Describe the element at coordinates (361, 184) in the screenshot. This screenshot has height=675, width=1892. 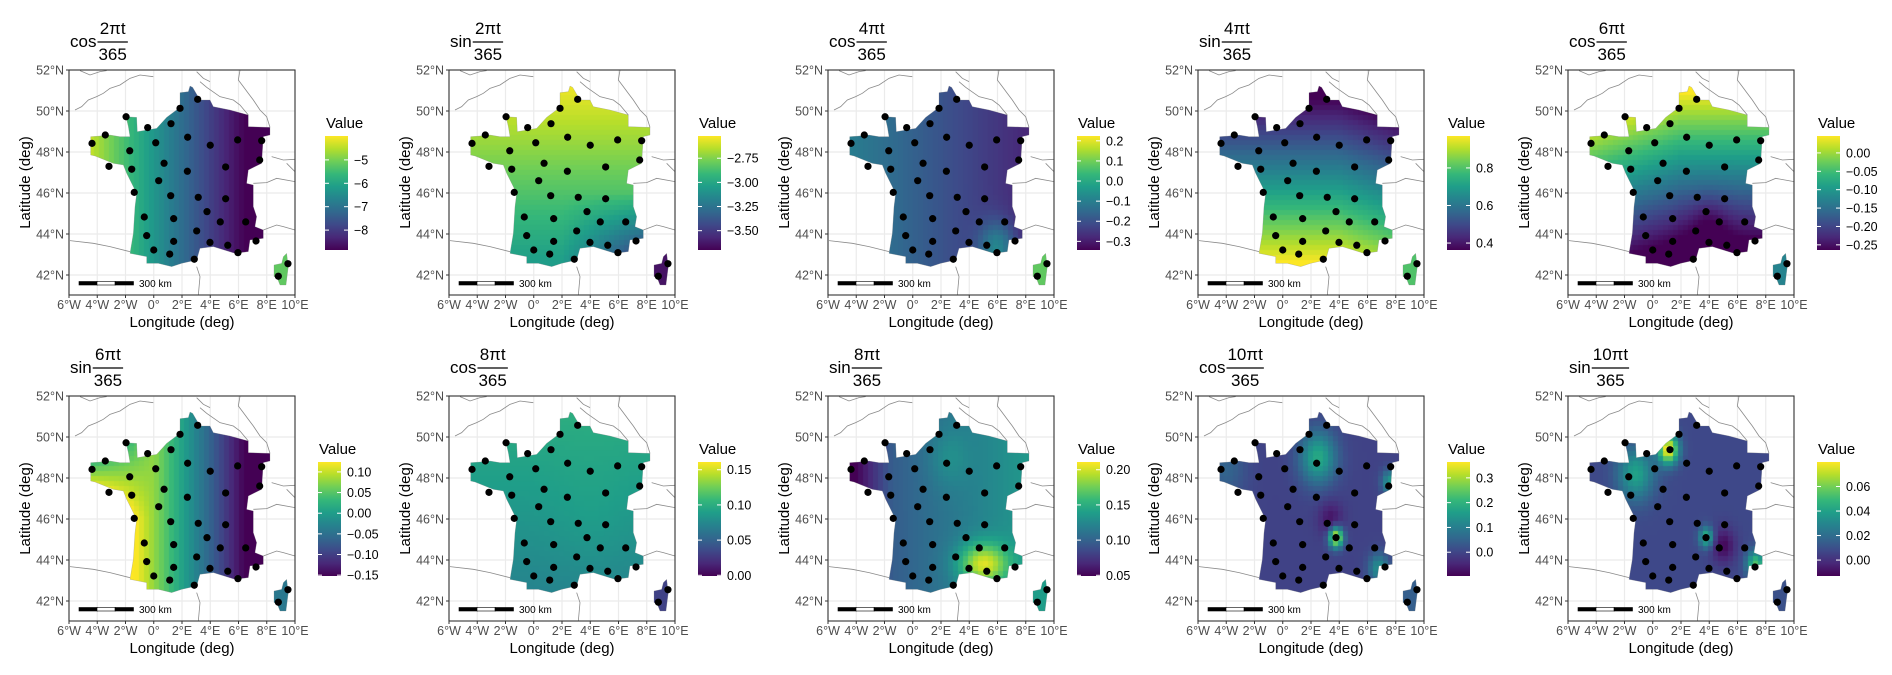
I see `legend-tick-label: −6` at that location.